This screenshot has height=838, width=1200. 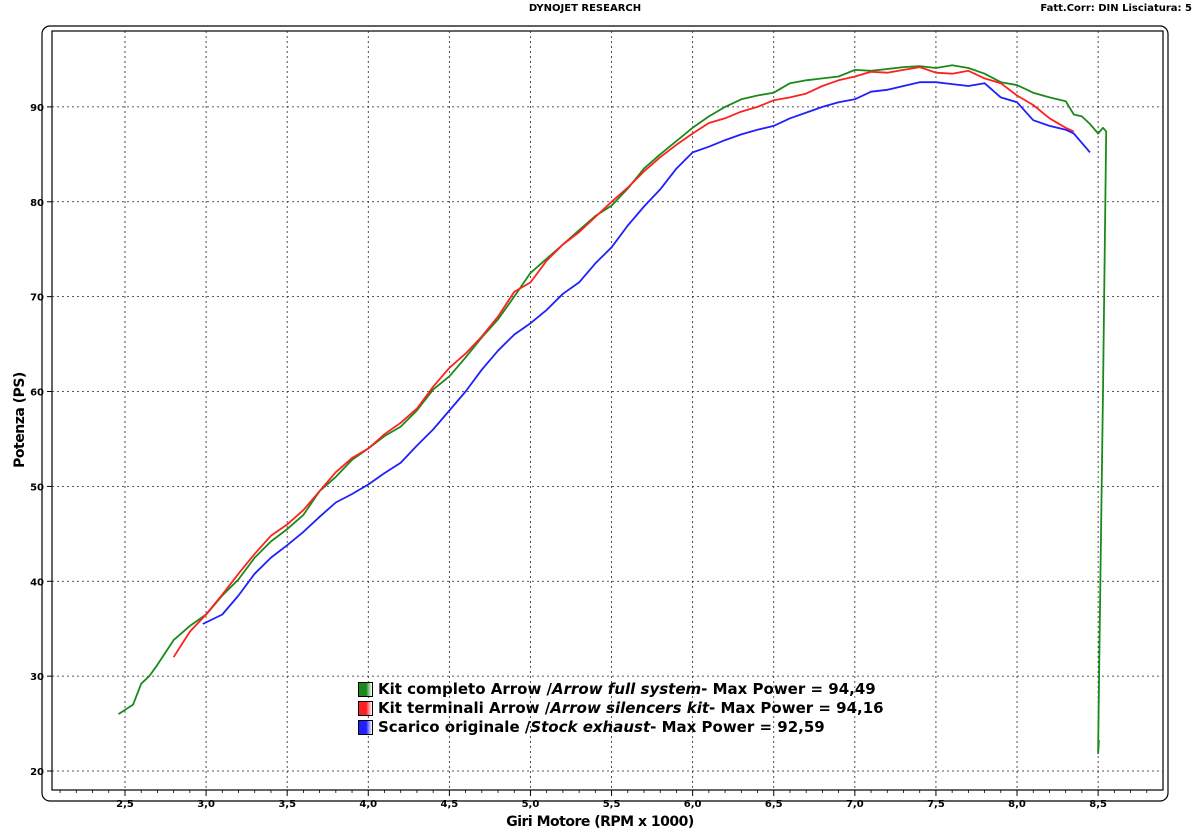 I want to click on y-tick-label: 20, so click(x=37, y=772).